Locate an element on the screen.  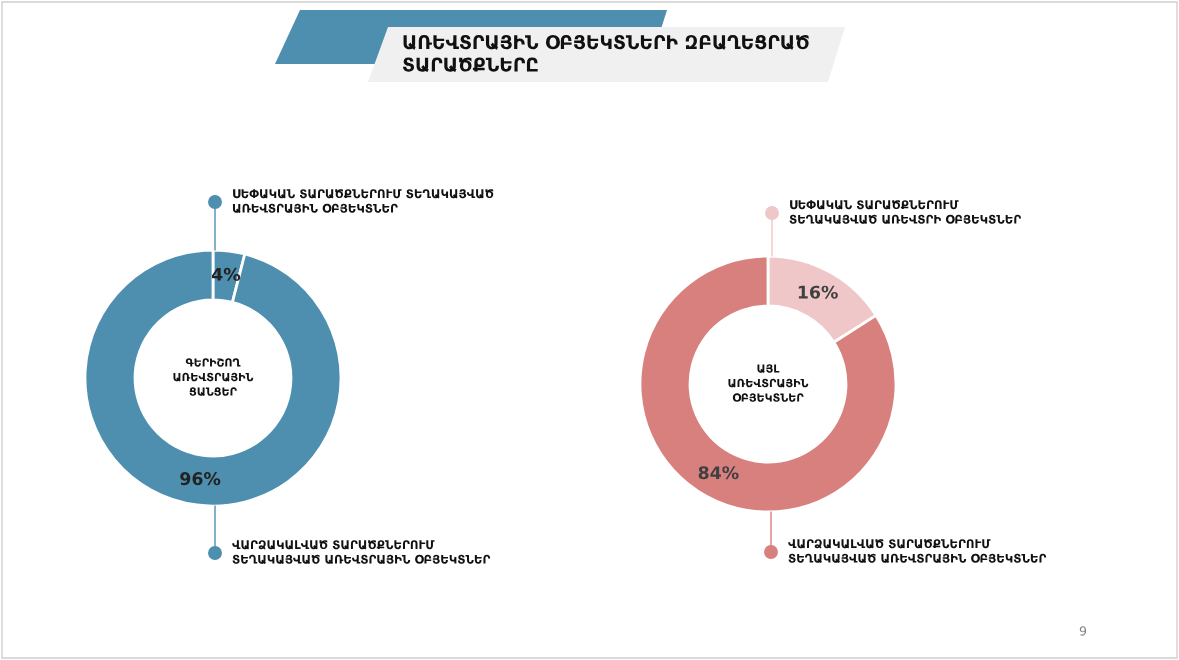
legend-label: ՍԵՓԱԿԱՆ ՏԱՐԱԾՔՆԵՐՈՒՄ ՏԵՂԱԿԱՅՎԱԾ ԱՌԵՎՏՐԻ ՕԲՅԵԿՏՆԵՐ is located at coordinates (905, 212).